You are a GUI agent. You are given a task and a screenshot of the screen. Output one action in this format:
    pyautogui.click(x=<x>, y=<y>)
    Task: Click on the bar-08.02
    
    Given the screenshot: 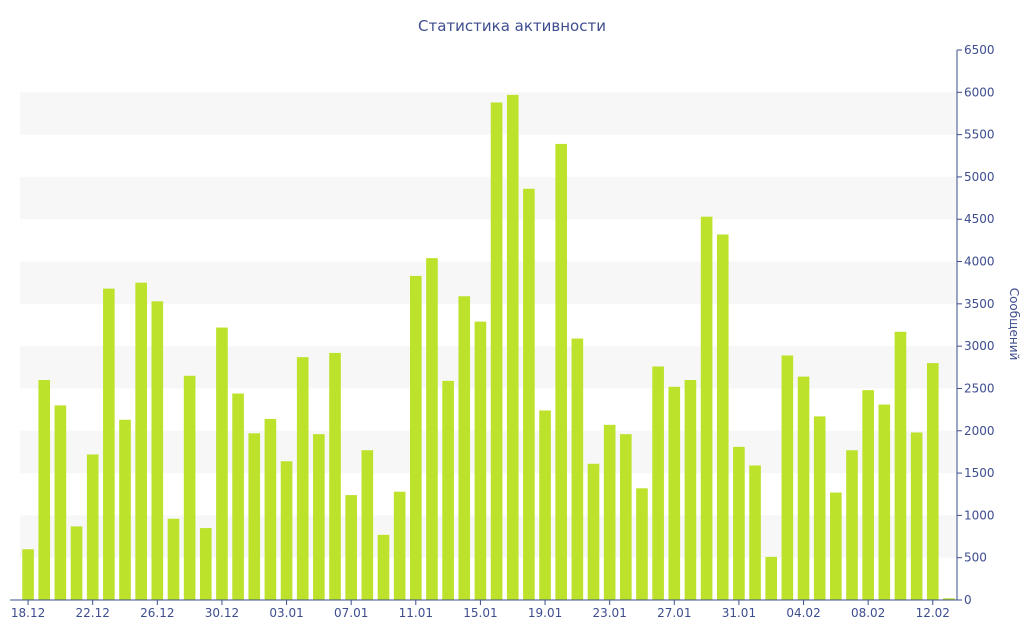 What is the action you would take?
    pyautogui.click(x=868, y=495)
    